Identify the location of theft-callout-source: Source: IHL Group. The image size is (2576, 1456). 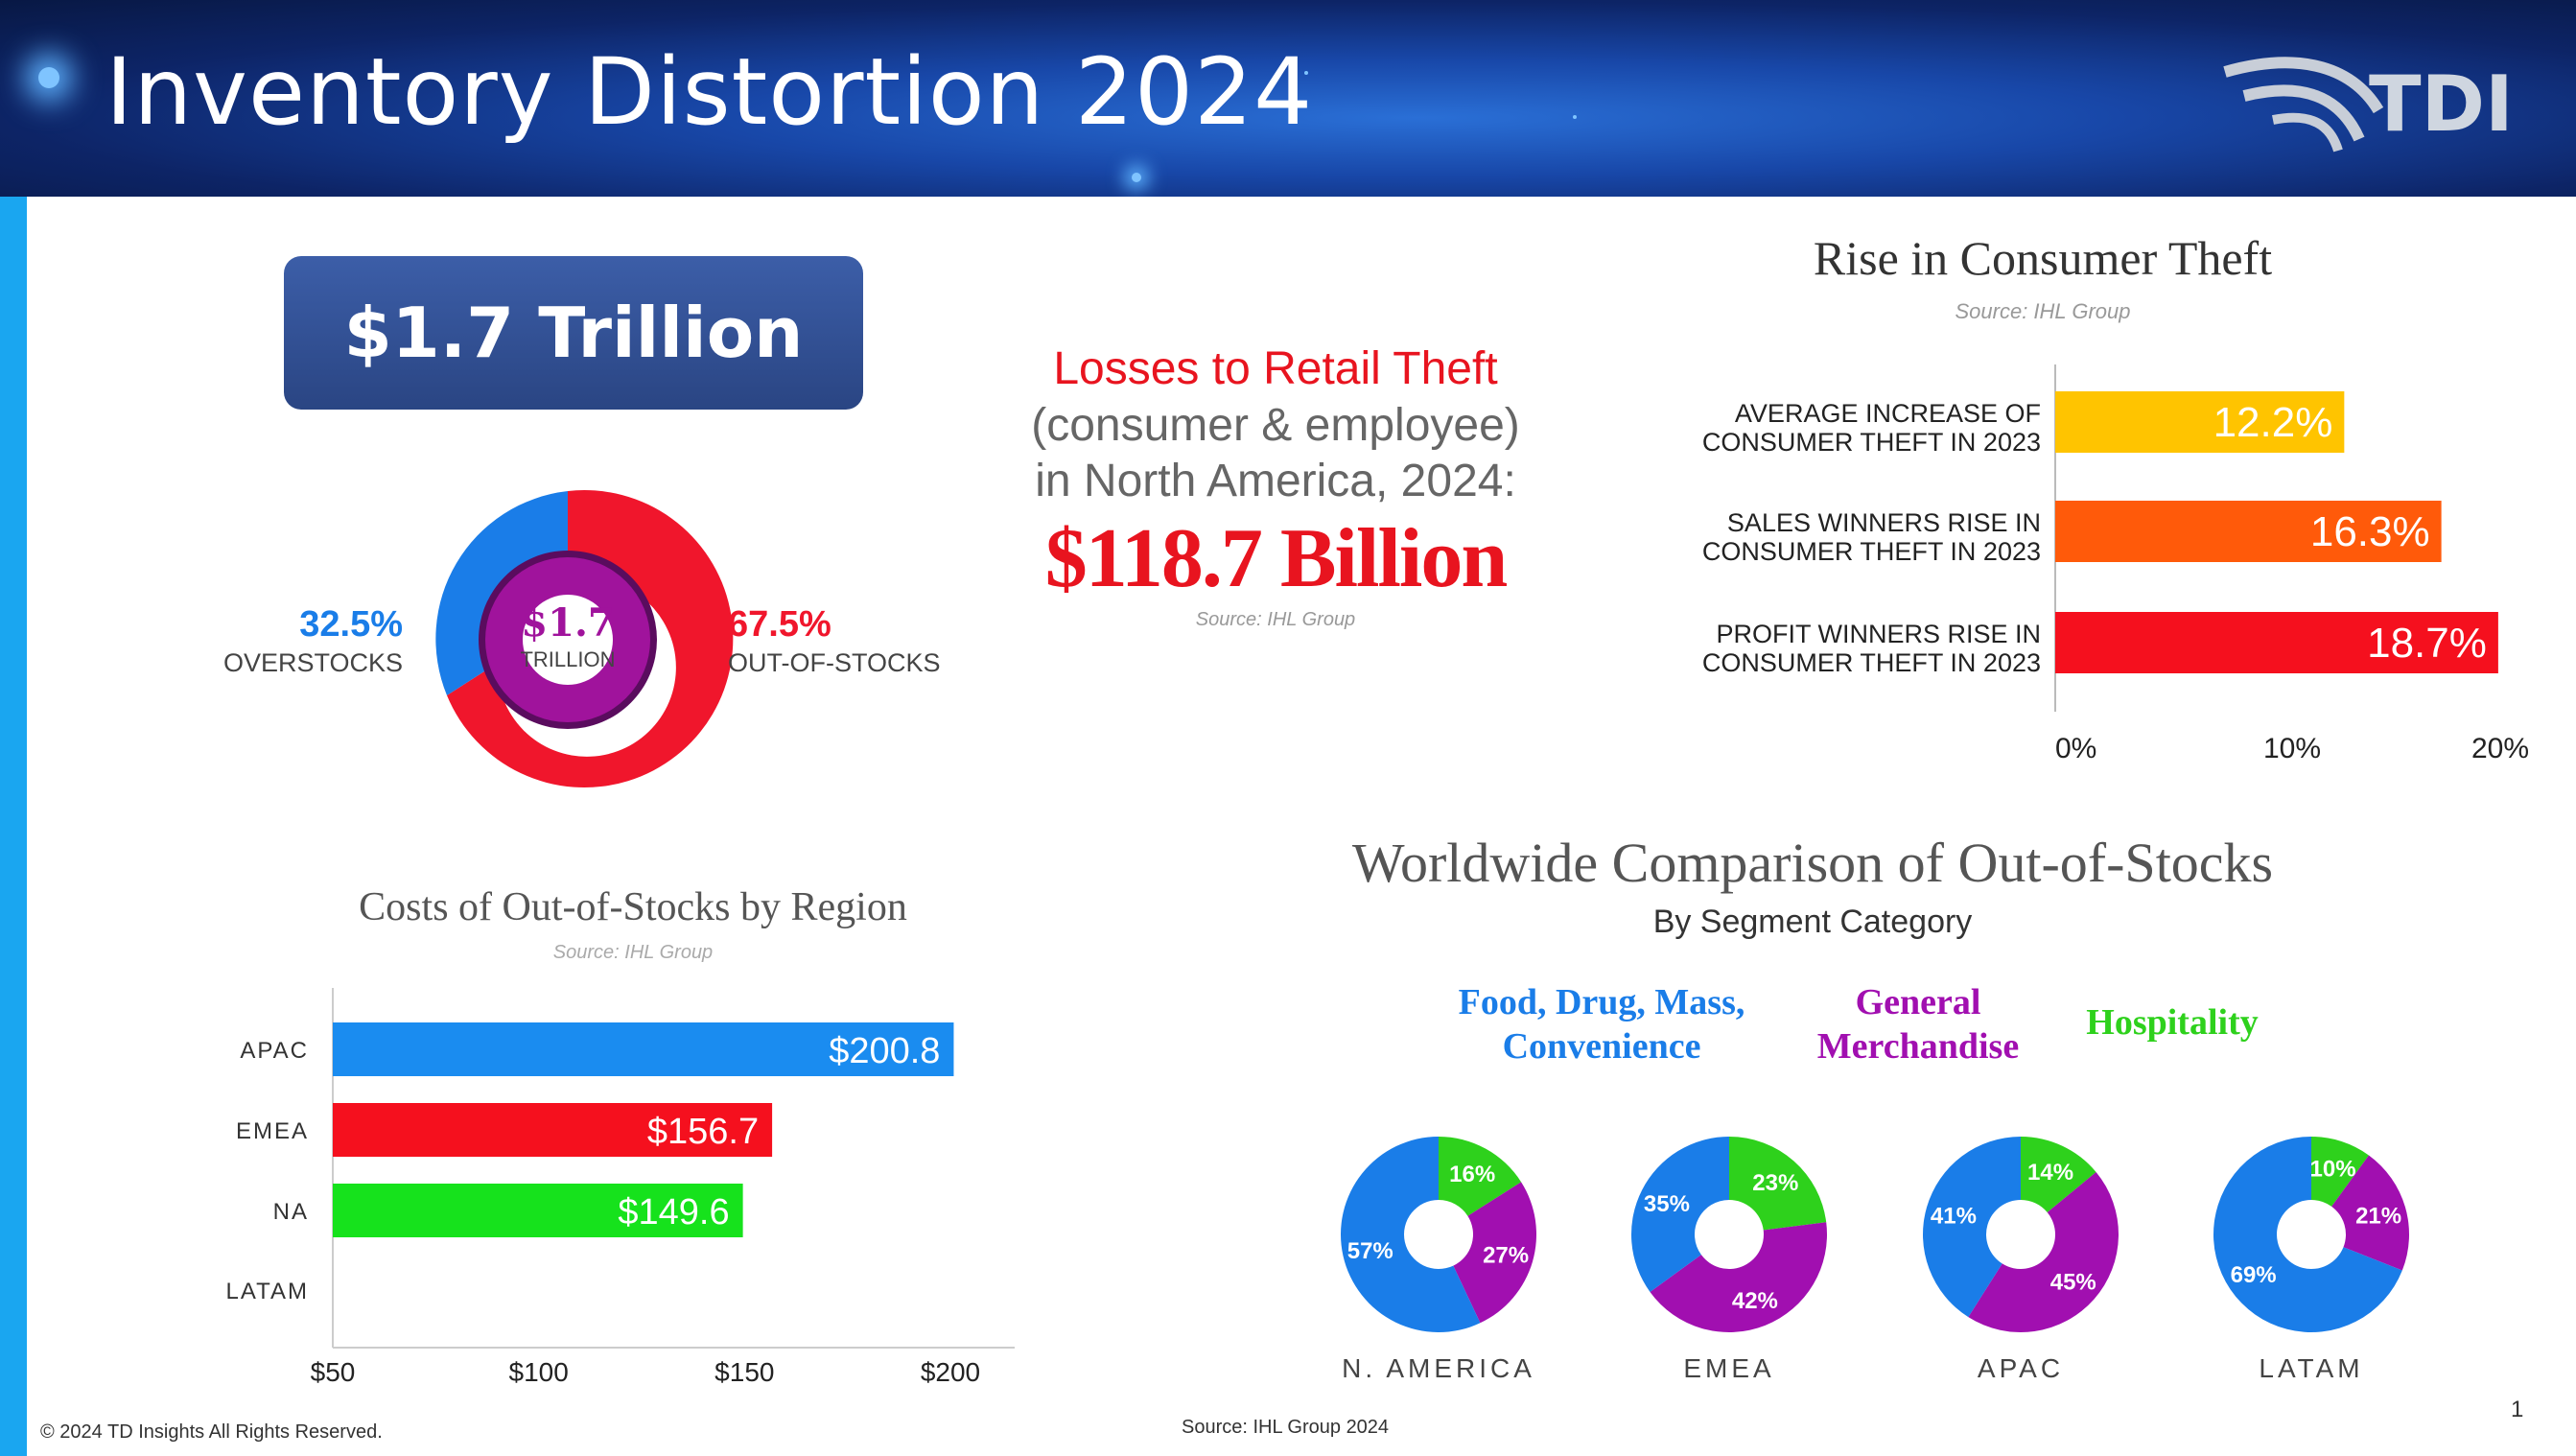
(1275, 620).